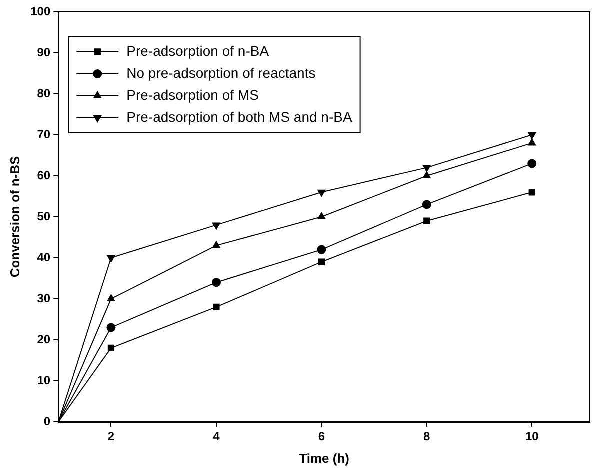  Describe the element at coordinates (111, 437) in the screenshot. I see `x-tick-label: 2` at that location.